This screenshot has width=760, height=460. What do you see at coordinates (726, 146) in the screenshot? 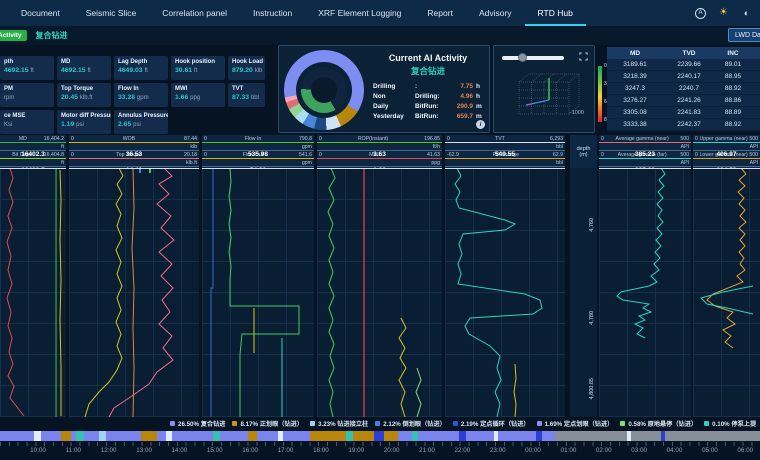
I see `curve-header-row: 0 Upper gamma (near) 500 406.97 API` at bounding box center [726, 146].